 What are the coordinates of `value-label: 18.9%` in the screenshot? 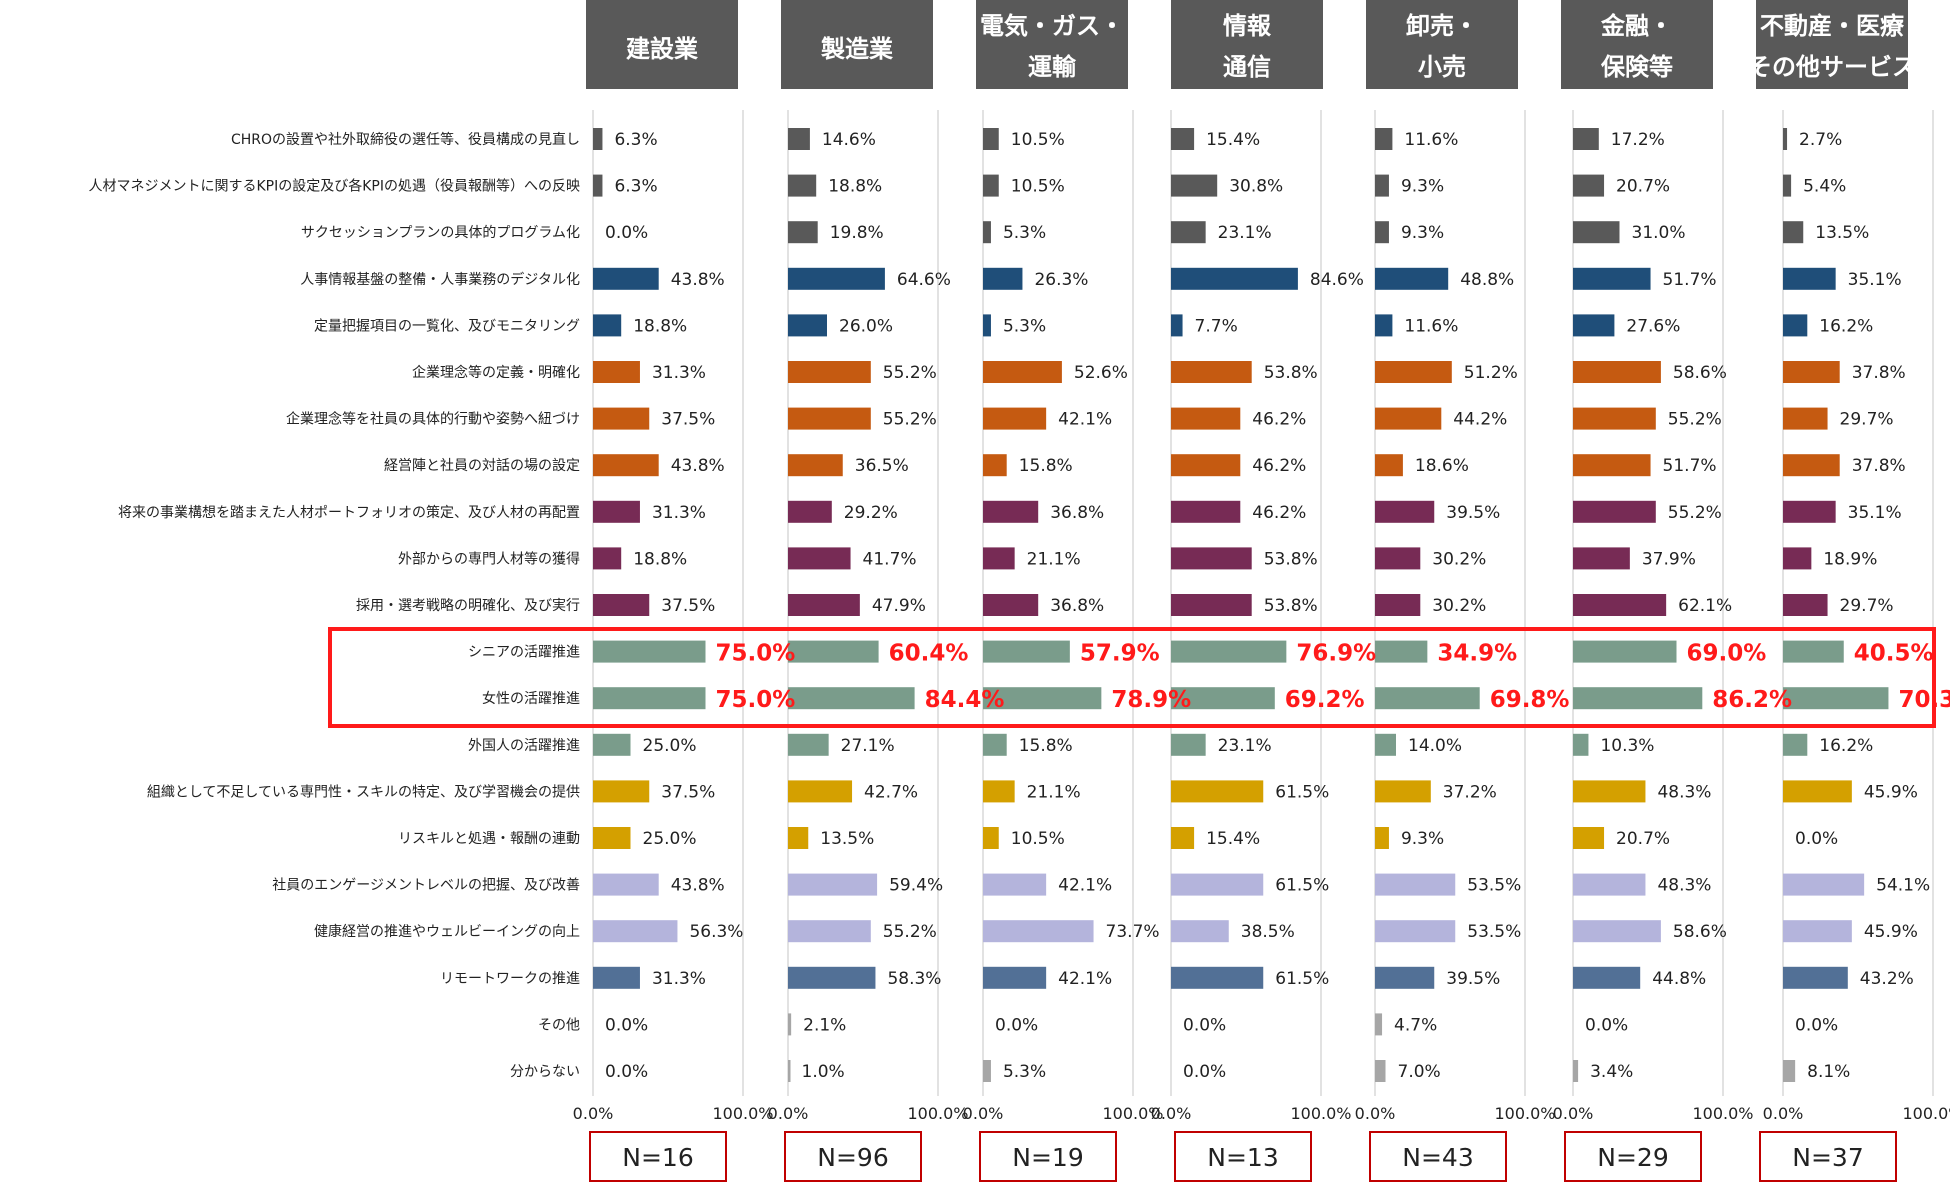 It's located at (1850, 559).